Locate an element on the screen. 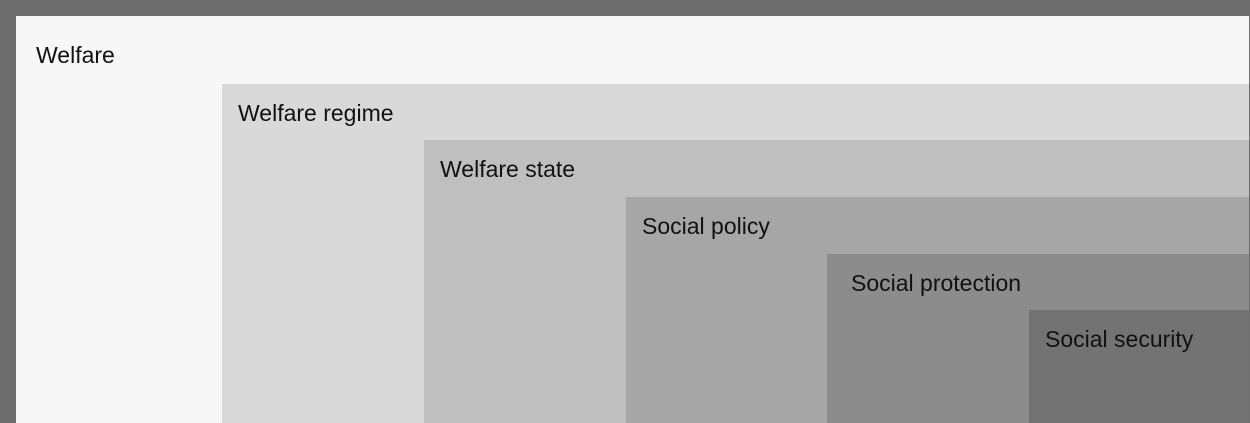 The width and height of the screenshot is (1250, 423). level-label-welfare-regime: Welfare regime is located at coordinates (316, 113).